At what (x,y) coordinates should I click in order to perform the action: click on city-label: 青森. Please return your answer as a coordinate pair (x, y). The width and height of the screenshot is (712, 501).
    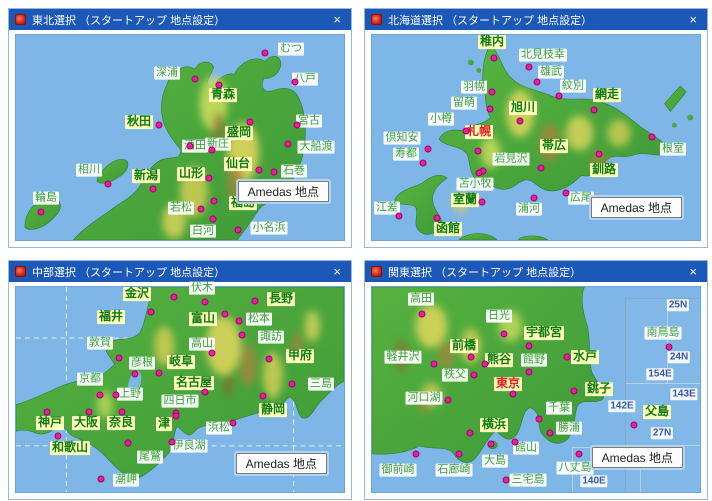
    Looking at the image, I should click on (223, 94).